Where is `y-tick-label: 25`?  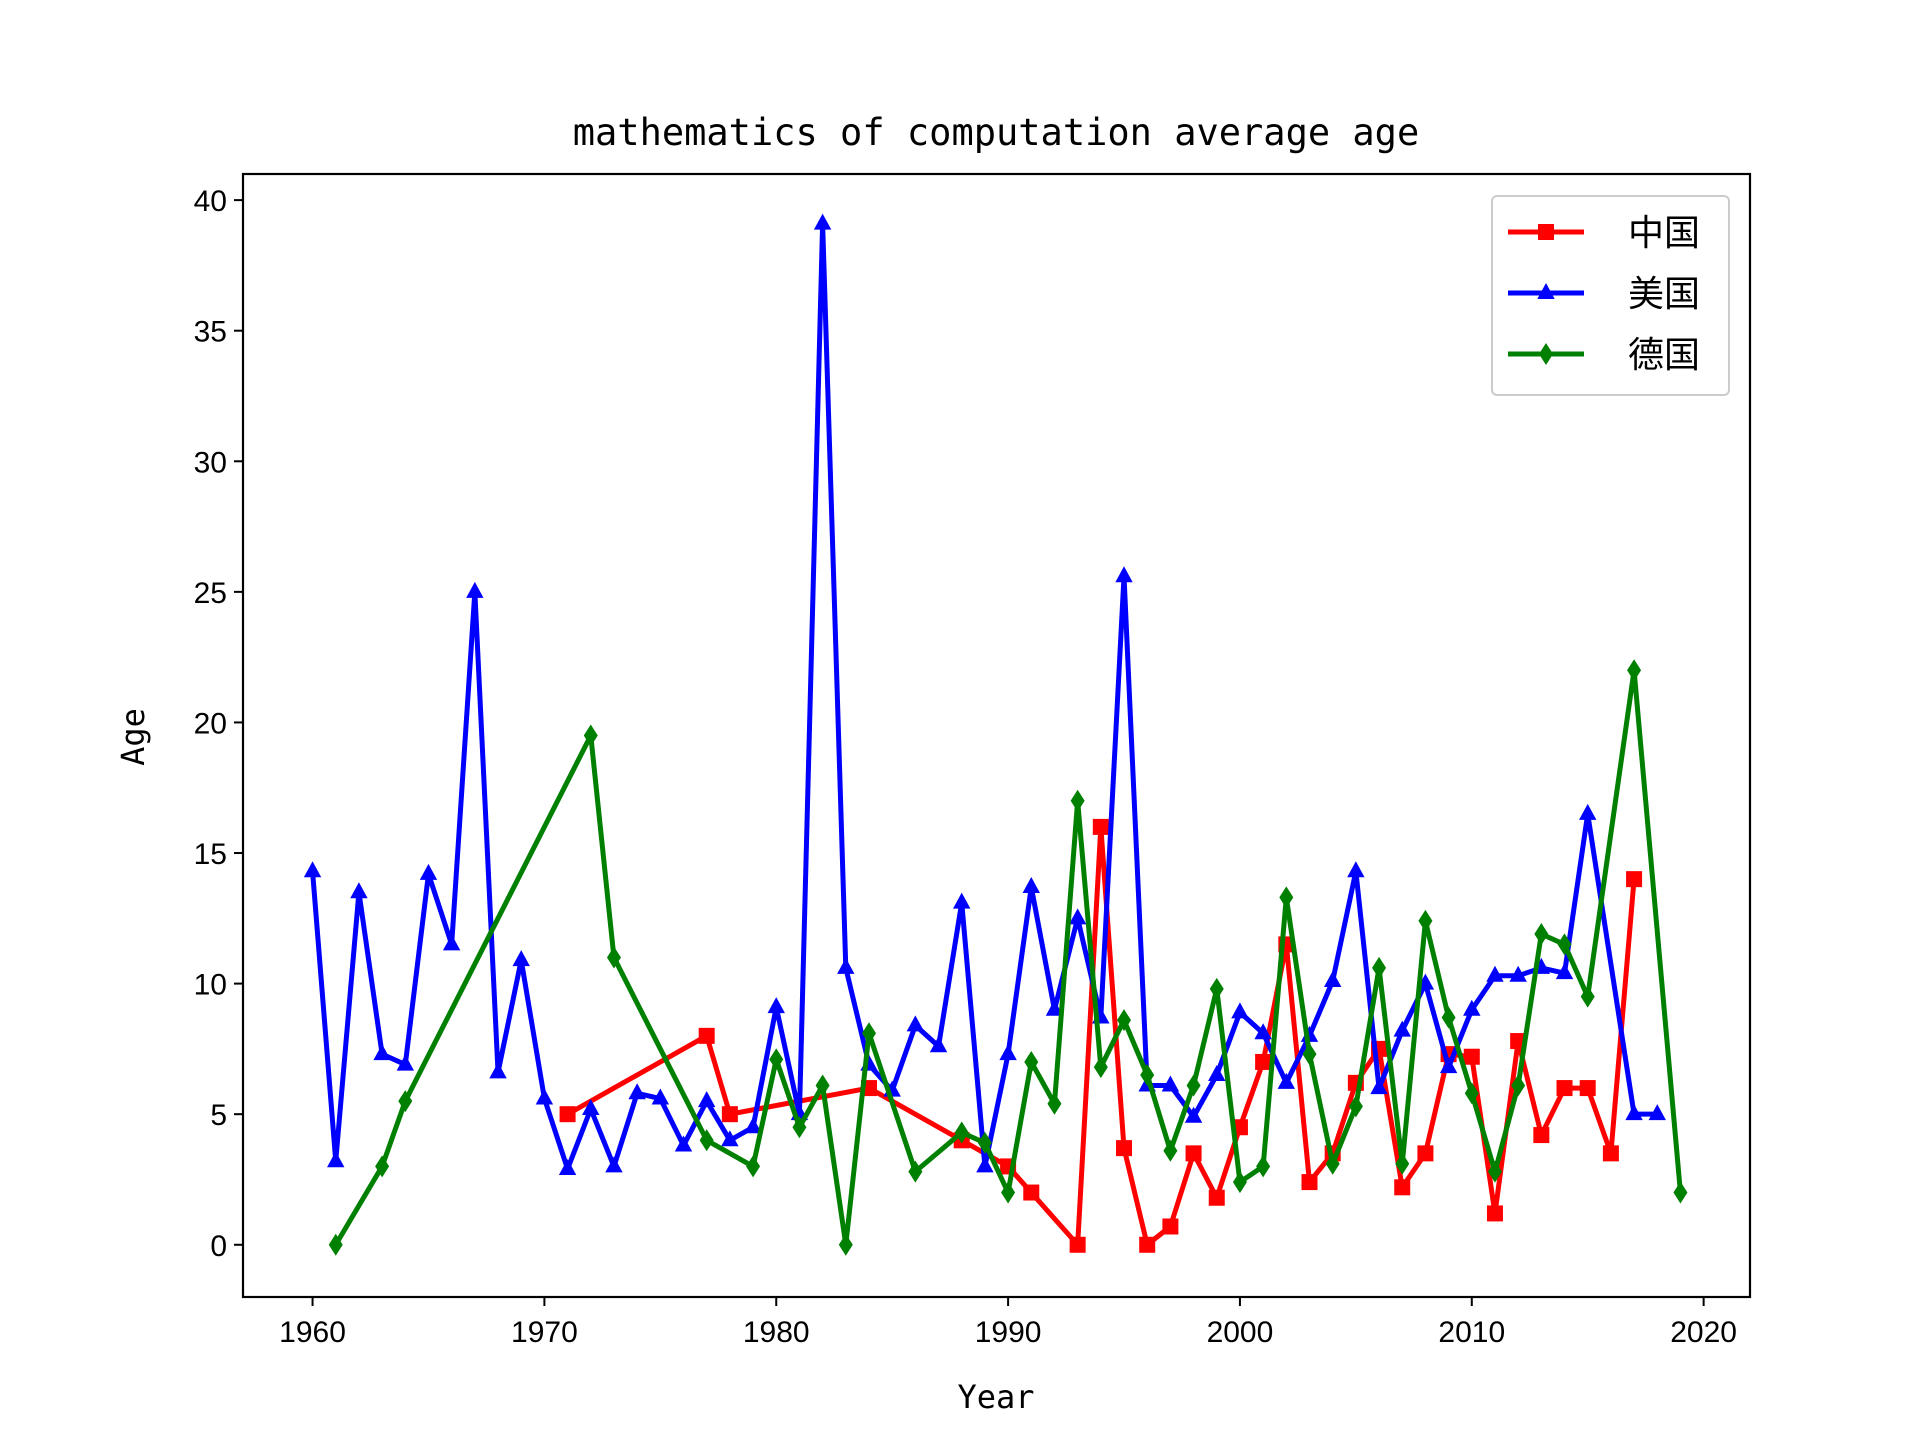
y-tick-label: 25 is located at coordinates (210, 593).